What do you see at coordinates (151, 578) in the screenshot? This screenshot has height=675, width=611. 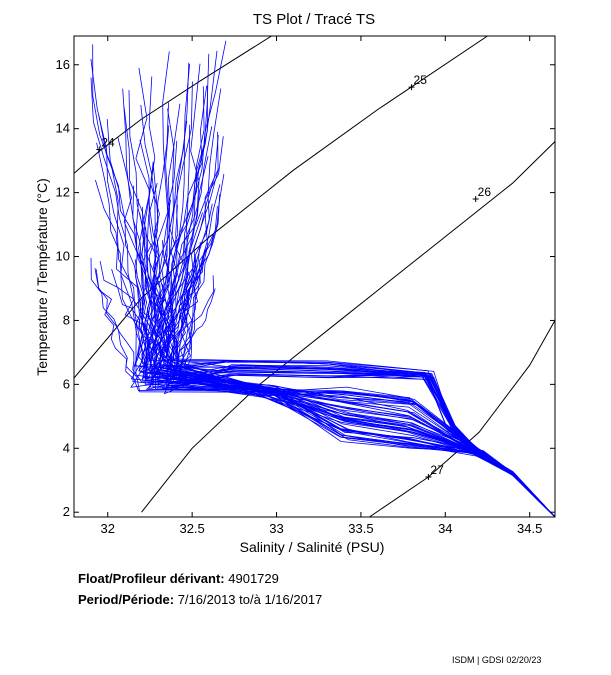 I see `float-label: Float/Profileur dérivant:` at bounding box center [151, 578].